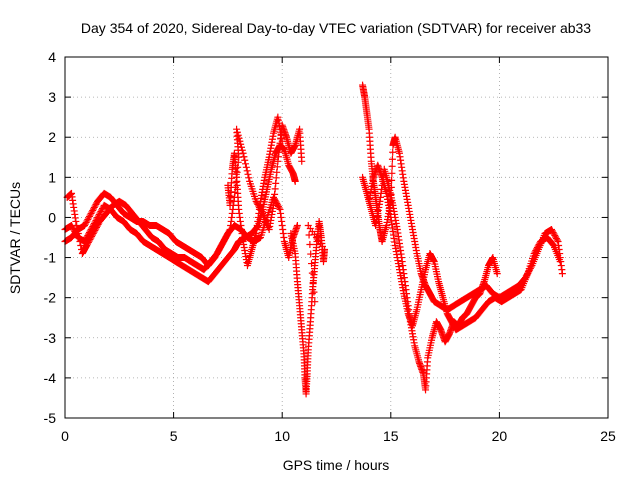 The height and width of the screenshot is (480, 640). I want to click on x-tick-label: 0, so click(65, 436).